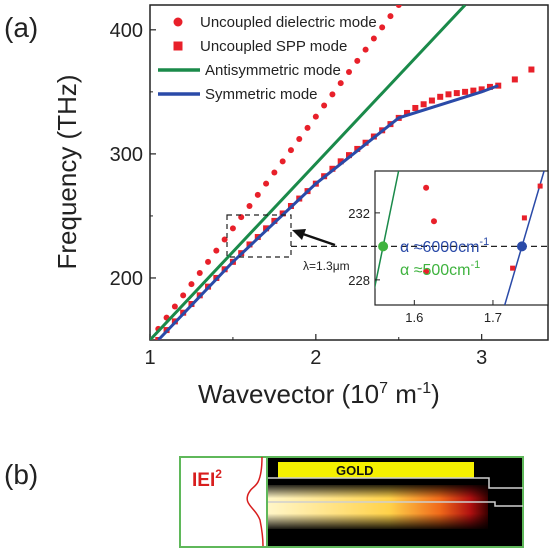 The image size is (553, 549). What do you see at coordinates (524, 238) in the screenshot?
I see `inset-symmetric-line` at bounding box center [524, 238].